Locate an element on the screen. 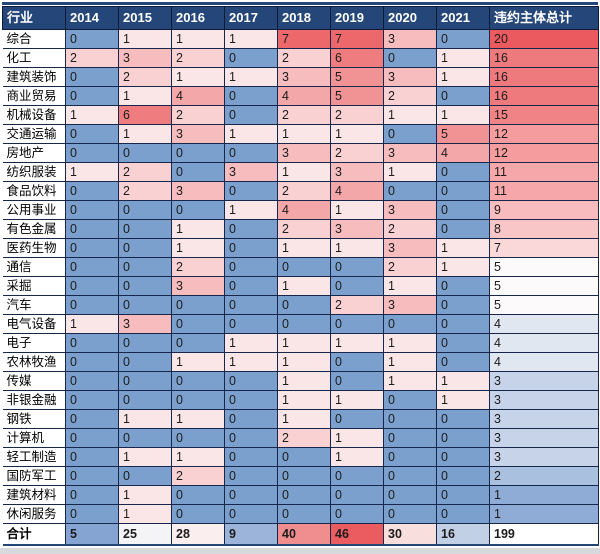 This screenshot has height=554, width=600. industry-row: 商业贸易 0 1 4 0 4 5 2 0 16 is located at coordinates (300, 96).